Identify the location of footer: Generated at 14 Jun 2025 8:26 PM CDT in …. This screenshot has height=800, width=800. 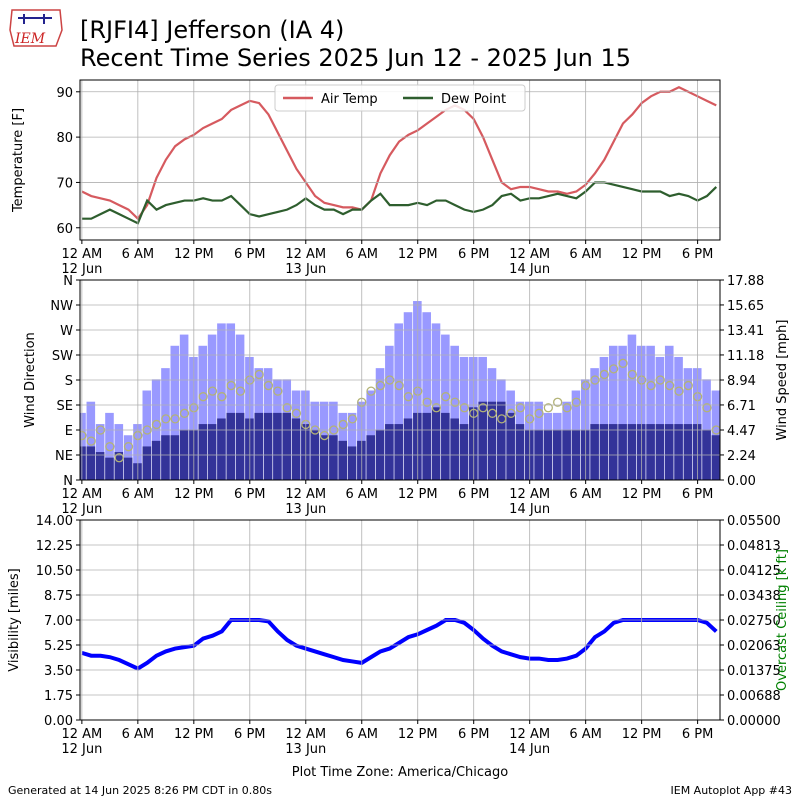
(140, 790).